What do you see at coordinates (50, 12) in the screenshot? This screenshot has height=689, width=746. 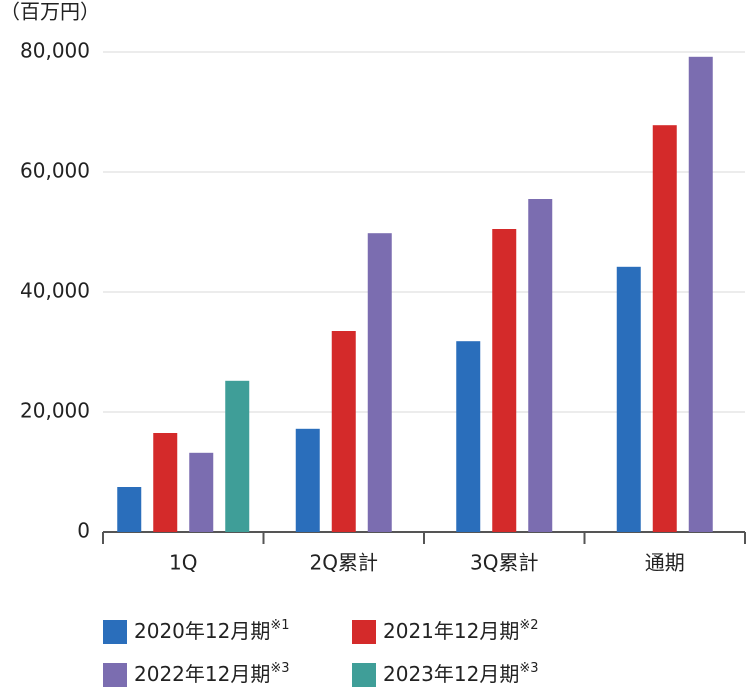 I see `y-axis-unit: （百万円）` at bounding box center [50, 12].